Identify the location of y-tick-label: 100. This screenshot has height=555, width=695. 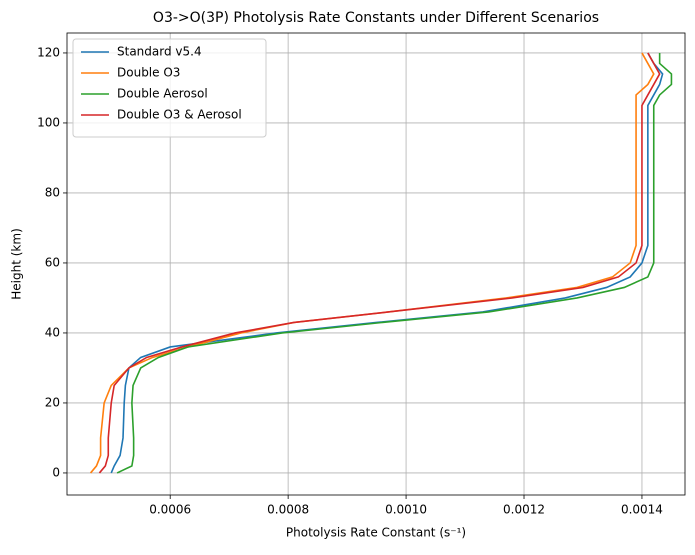
(48, 122).